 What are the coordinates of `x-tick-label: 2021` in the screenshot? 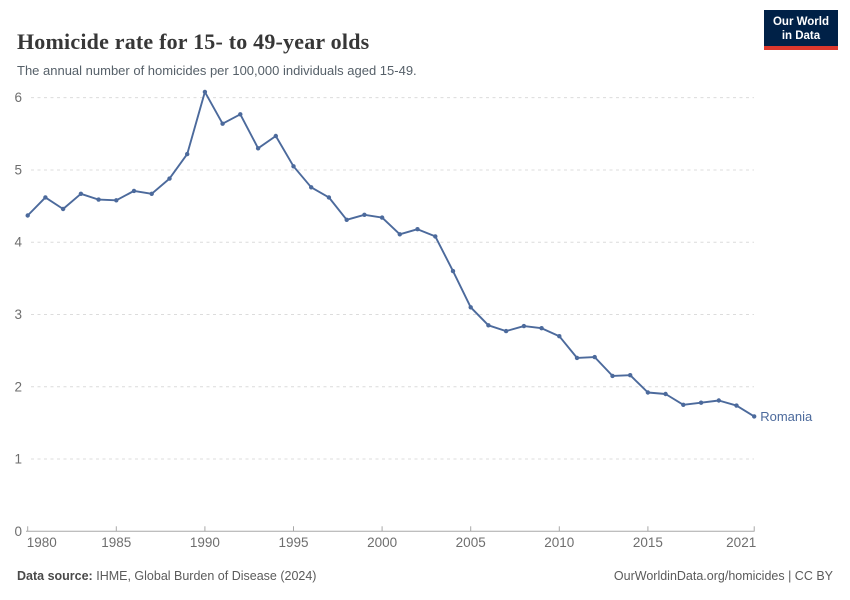 It's located at (741, 542).